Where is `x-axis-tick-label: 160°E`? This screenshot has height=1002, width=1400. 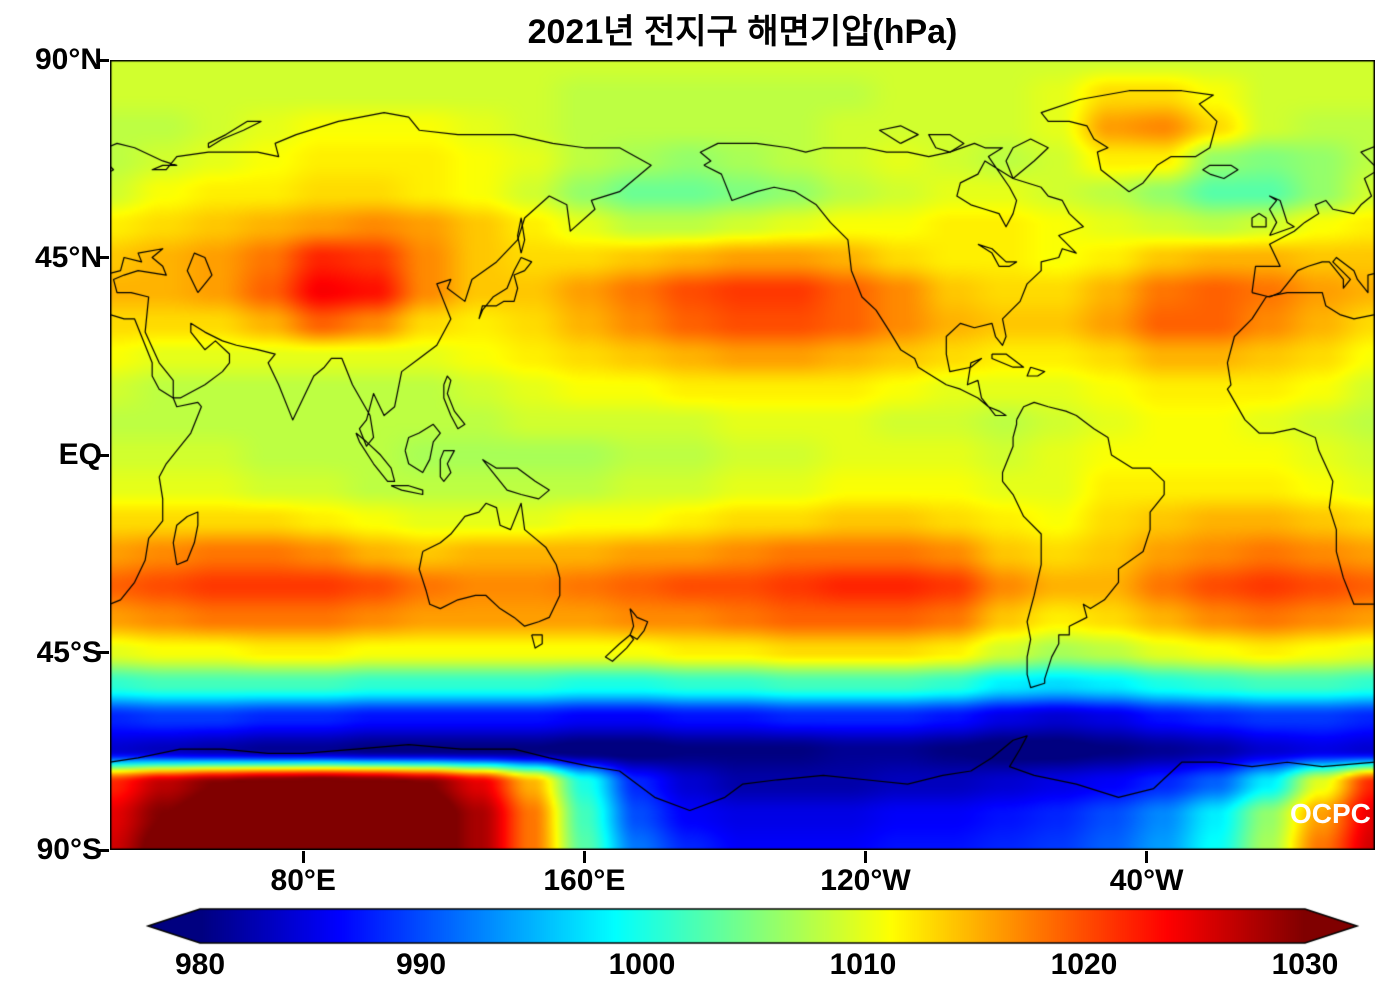
x-axis-tick-label: 160°E is located at coordinates (584, 880).